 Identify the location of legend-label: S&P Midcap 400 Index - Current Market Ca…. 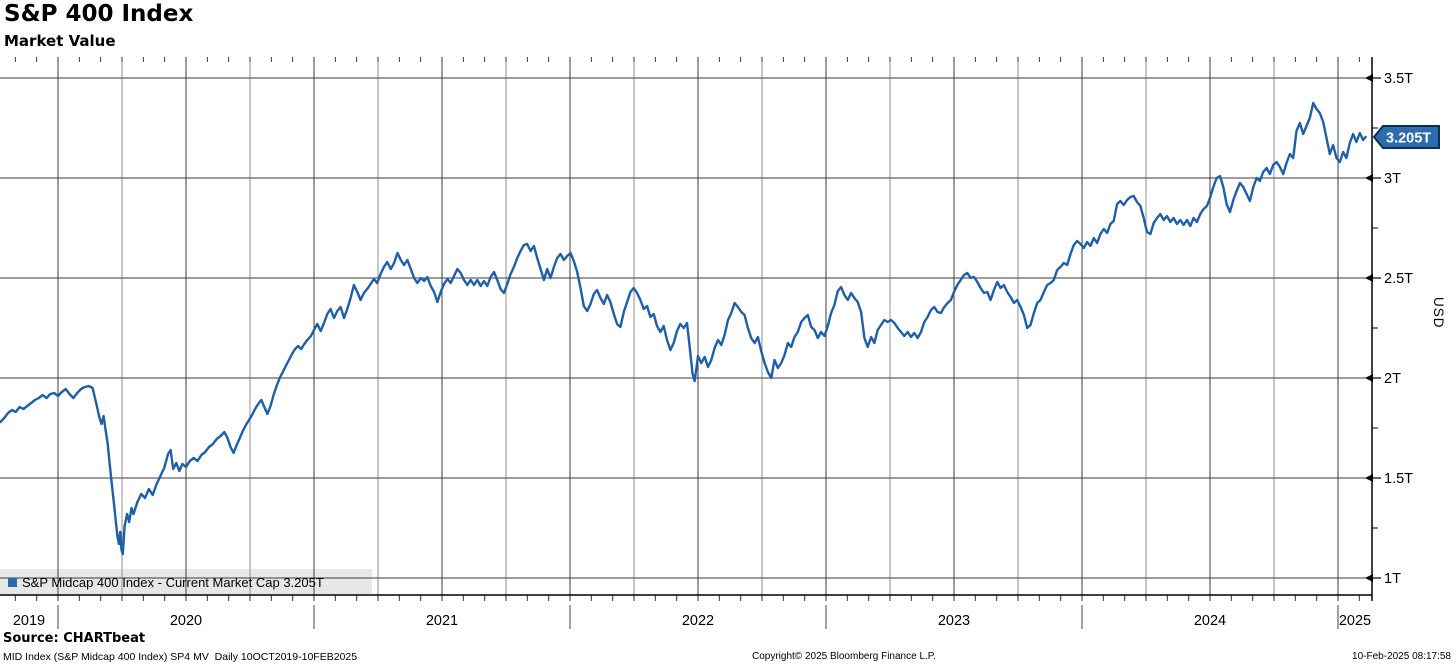
(173, 582).